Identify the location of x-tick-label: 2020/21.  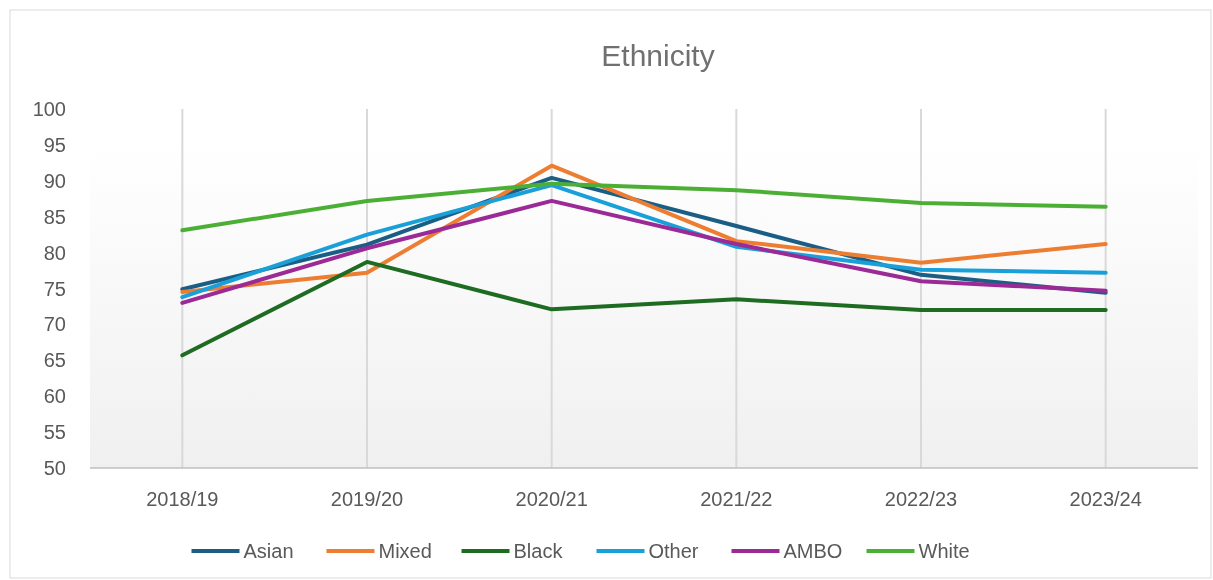
(551, 499).